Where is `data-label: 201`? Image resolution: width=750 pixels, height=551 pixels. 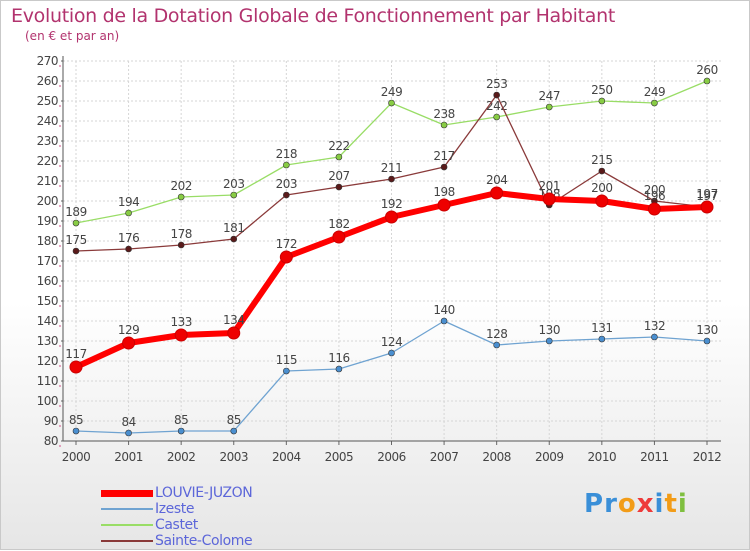
data-label: 201 is located at coordinates (549, 186).